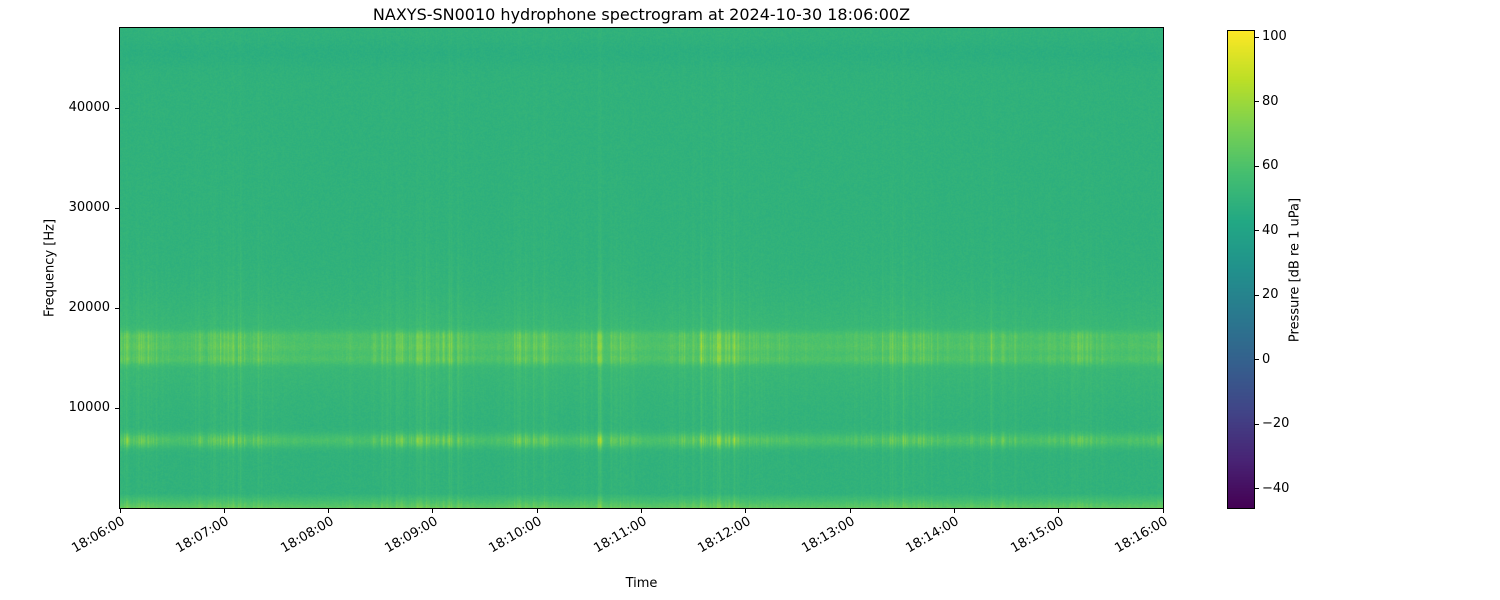 The image size is (1500, 600). I want to click on y-tick-label: 10000, so click(89, 407).